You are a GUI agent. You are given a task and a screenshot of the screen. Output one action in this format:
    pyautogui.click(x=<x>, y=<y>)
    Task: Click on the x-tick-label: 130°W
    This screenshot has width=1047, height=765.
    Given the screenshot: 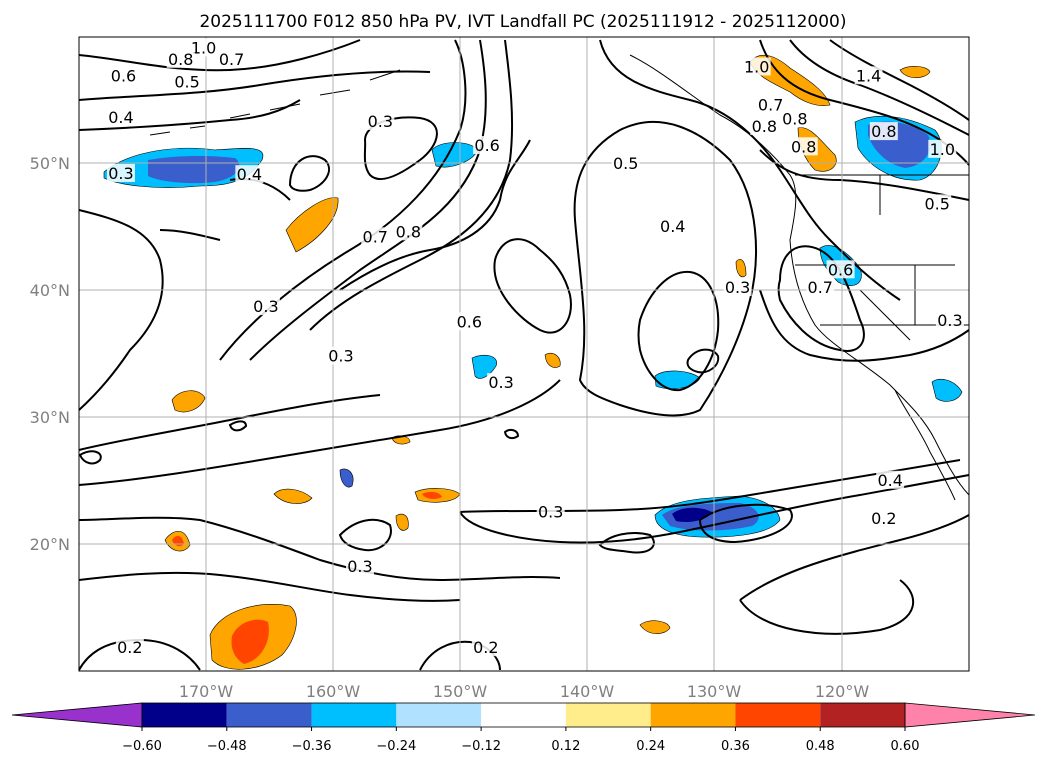 What is the action you would take?
    pyautogui.click(x=714, y=691)
    